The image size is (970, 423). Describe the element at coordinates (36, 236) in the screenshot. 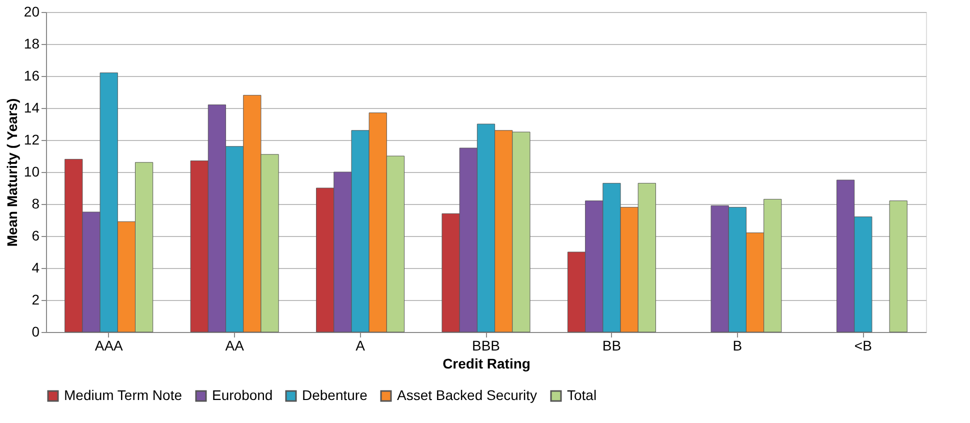

I see `y-tick-label: 6` at that location.